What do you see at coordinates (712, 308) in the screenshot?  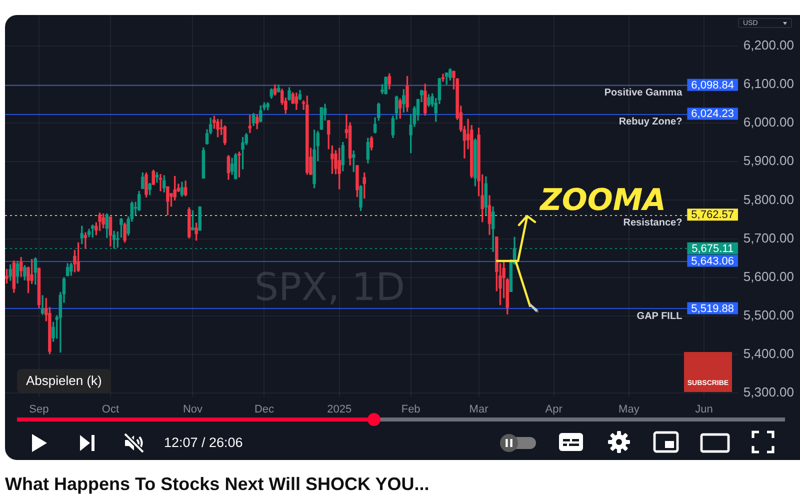 I see `annotation: 5,519.88` at bounding box center [712, 308].